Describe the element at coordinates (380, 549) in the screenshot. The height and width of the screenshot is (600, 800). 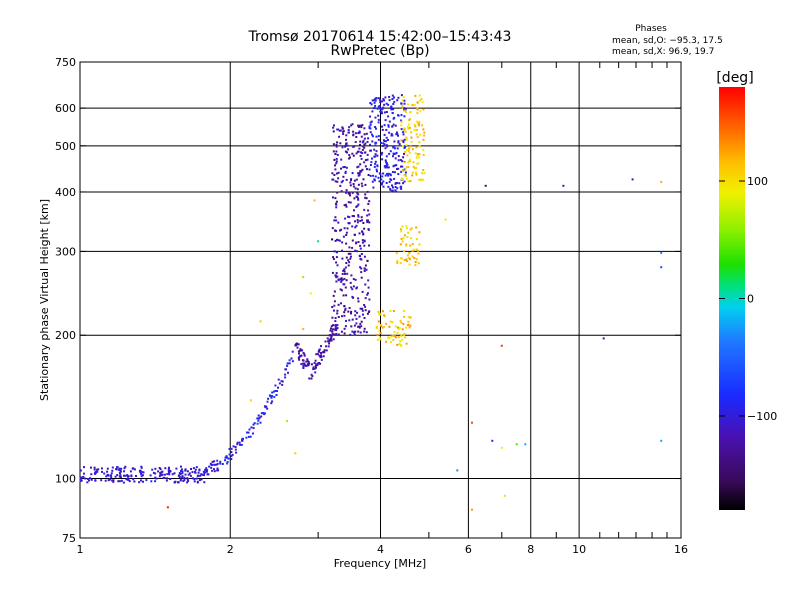
I see `x-tick-label: 4` at that location.